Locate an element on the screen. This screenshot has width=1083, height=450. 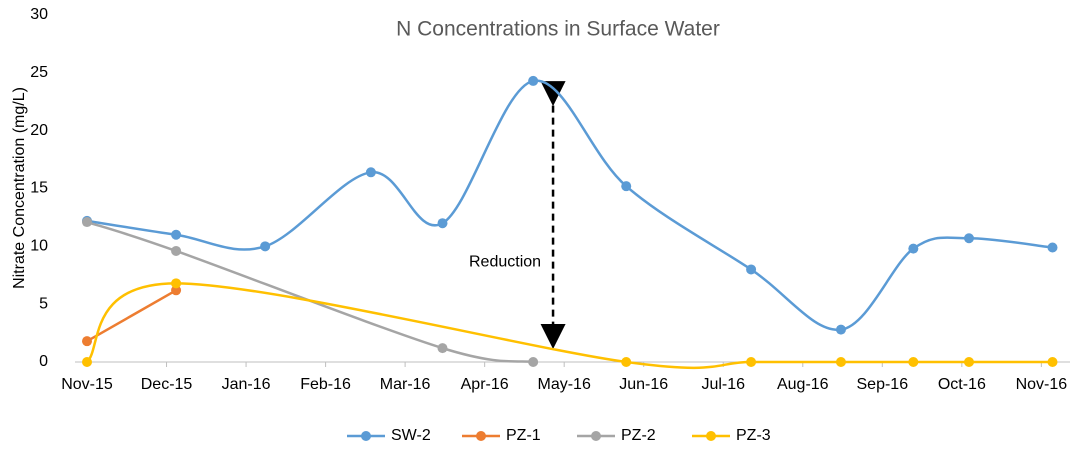
x-tick-label: Mar-16 is located at coordinates (405, 384).